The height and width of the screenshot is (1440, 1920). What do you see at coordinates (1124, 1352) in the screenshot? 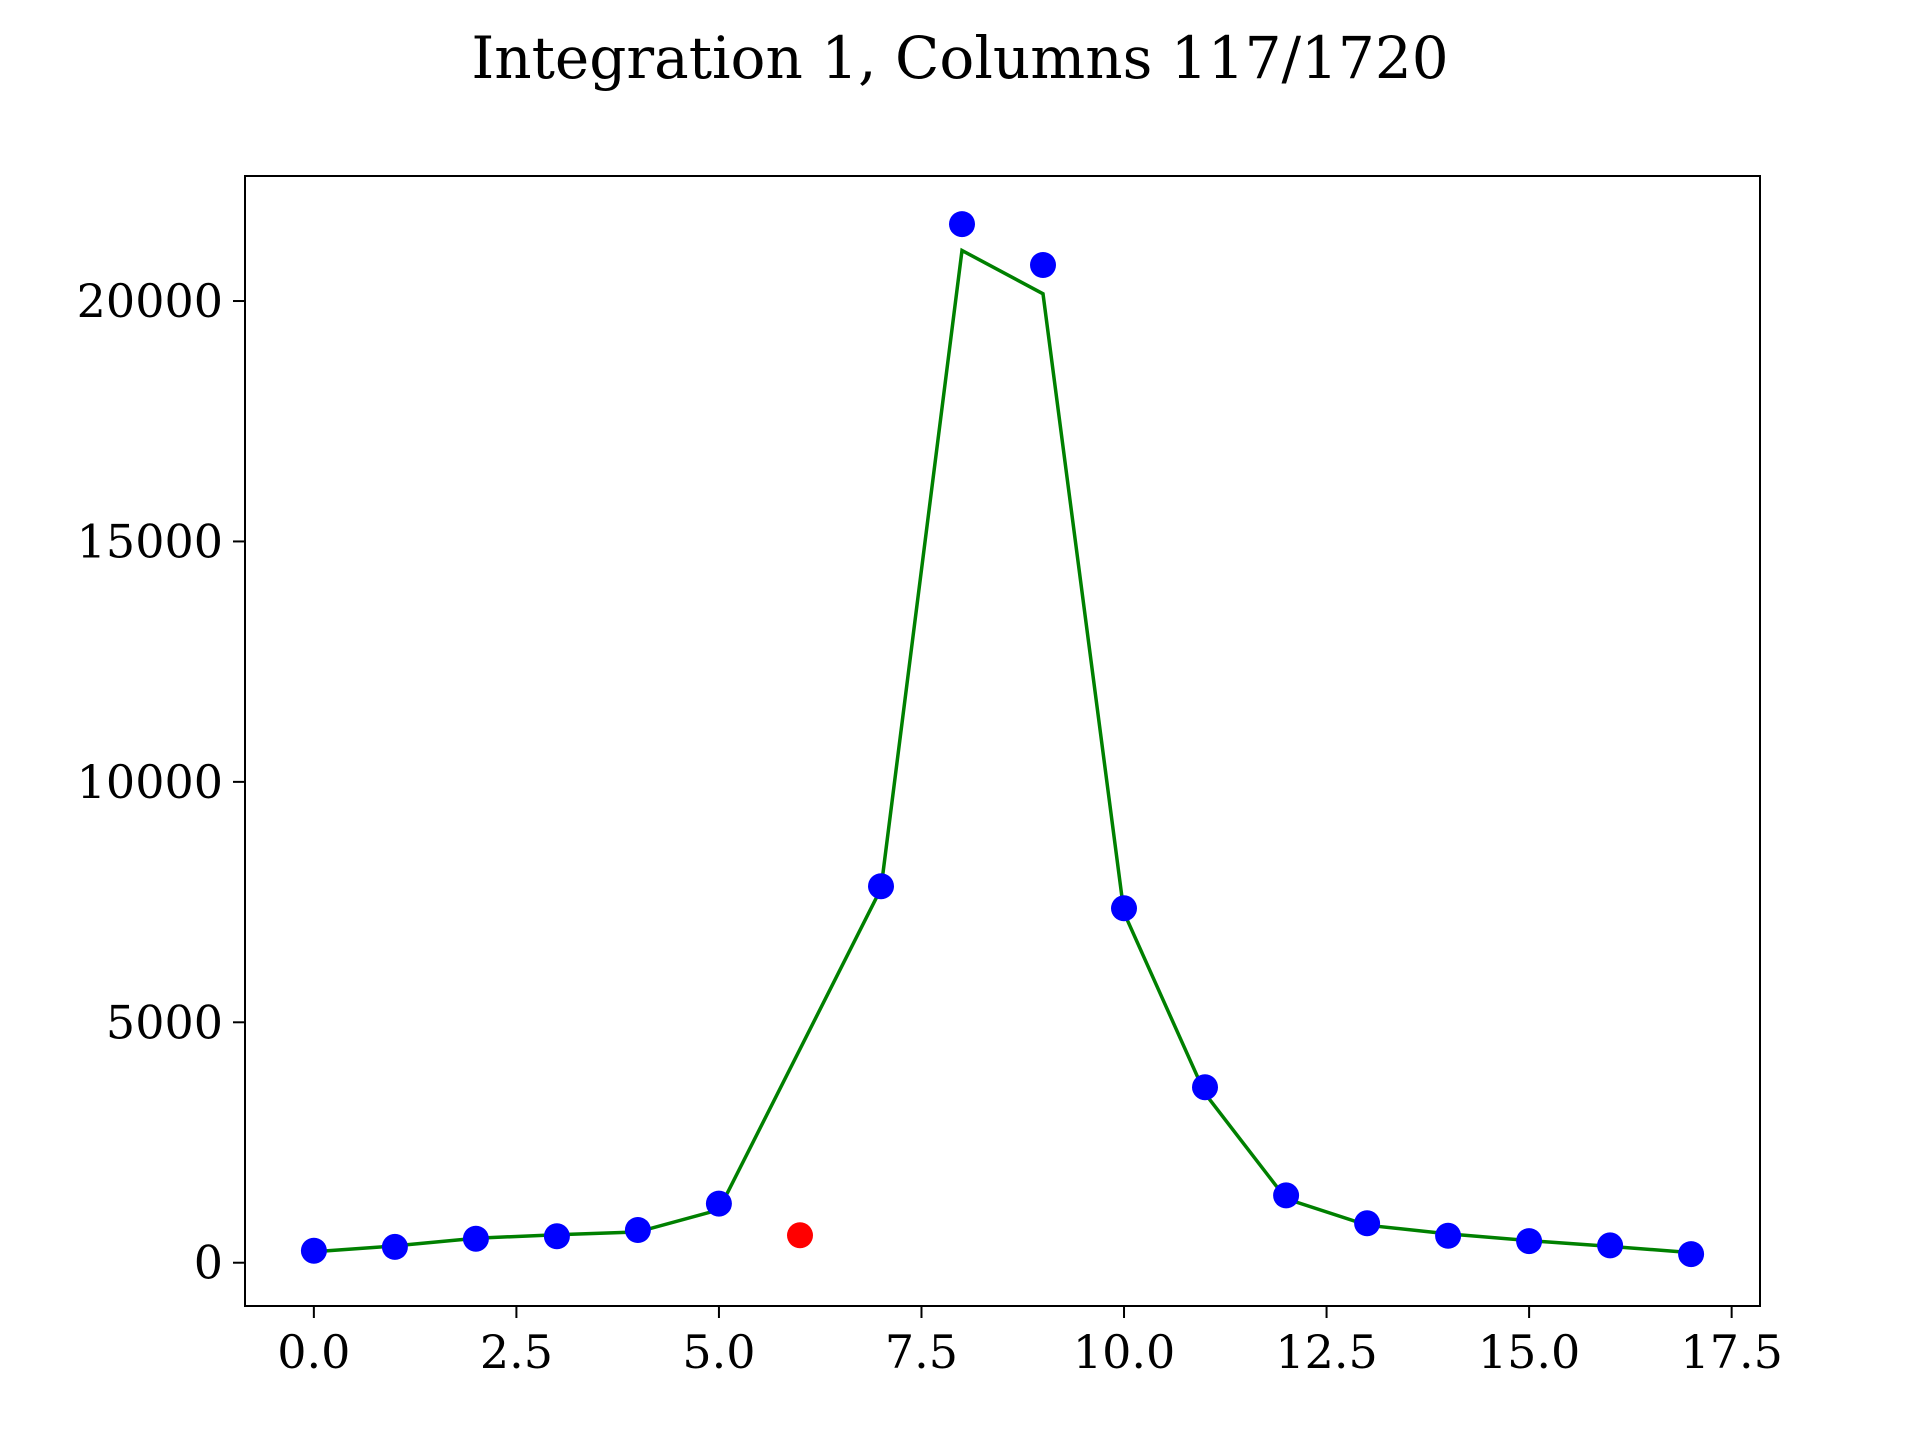
I see `x-tick-label: 10.0` at bounding box center [1124, 1352].